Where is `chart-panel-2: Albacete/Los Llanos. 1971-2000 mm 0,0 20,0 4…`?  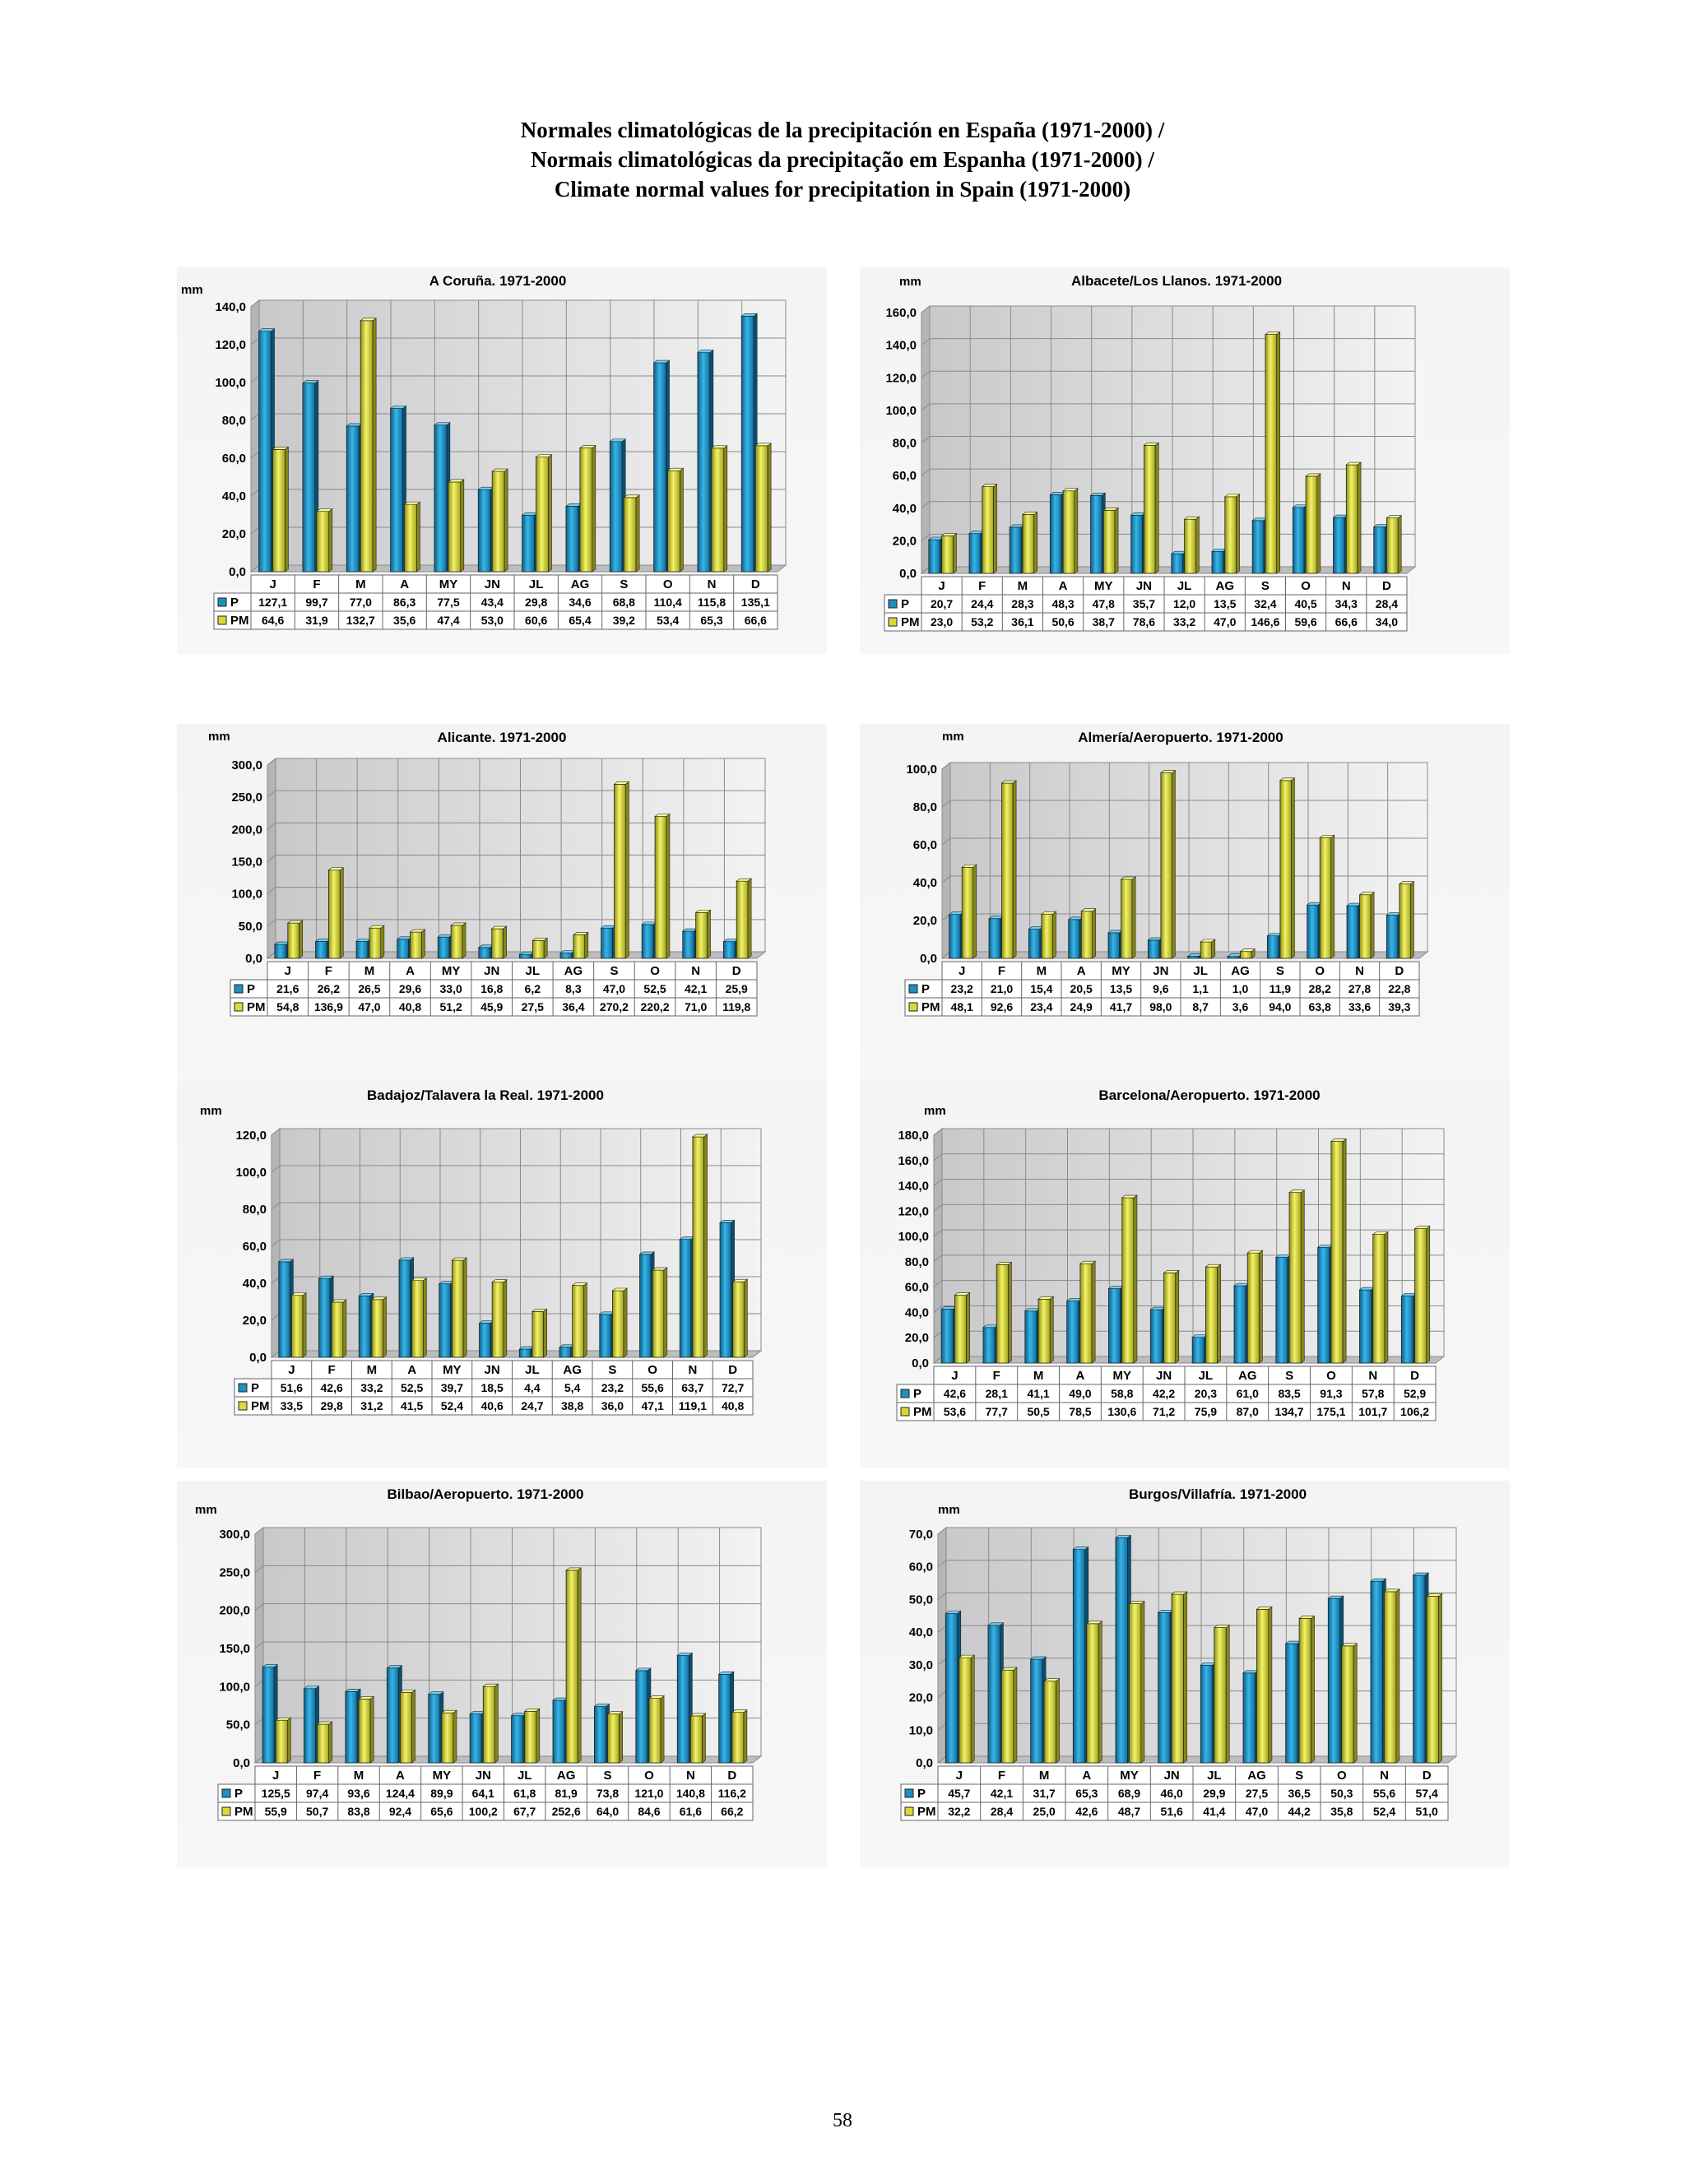 chart-panel-2: Albacete/Los Llanos. 1971-2000 mm 0,0 20,0 4… is located at coordinates (1185, 460).